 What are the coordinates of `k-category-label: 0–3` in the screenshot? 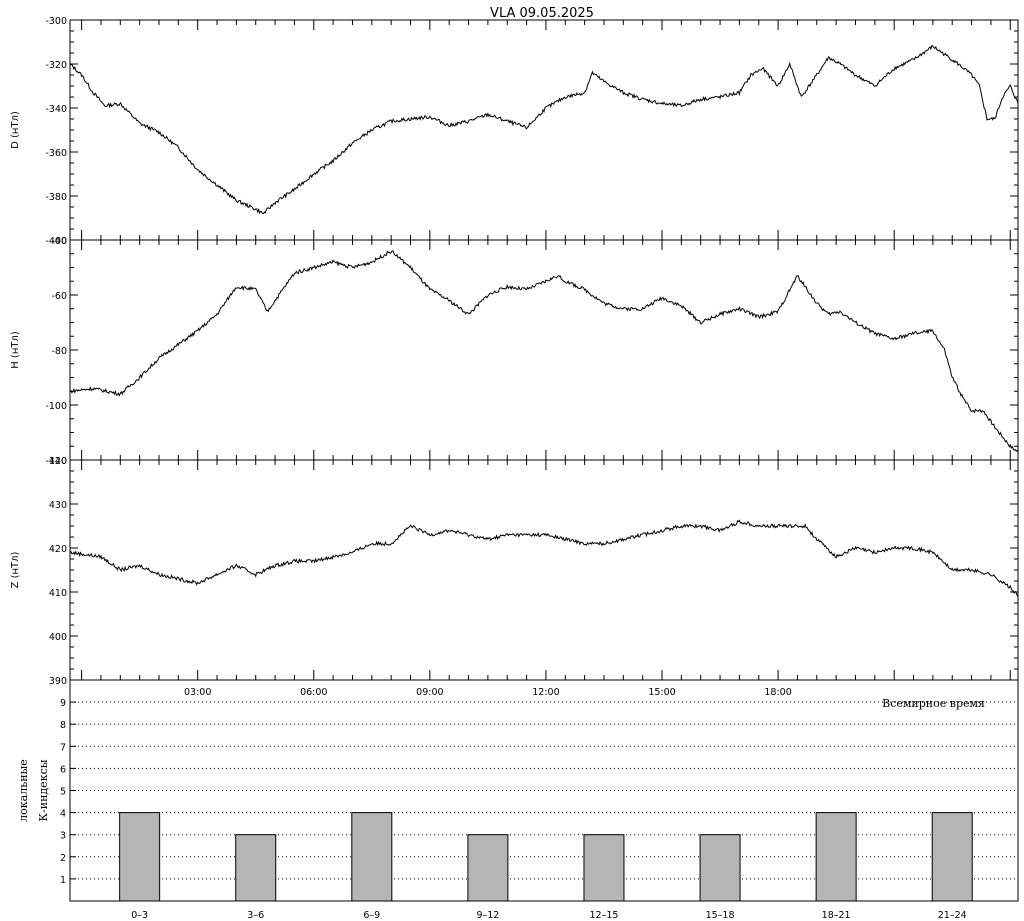 It's located at (139, 915).